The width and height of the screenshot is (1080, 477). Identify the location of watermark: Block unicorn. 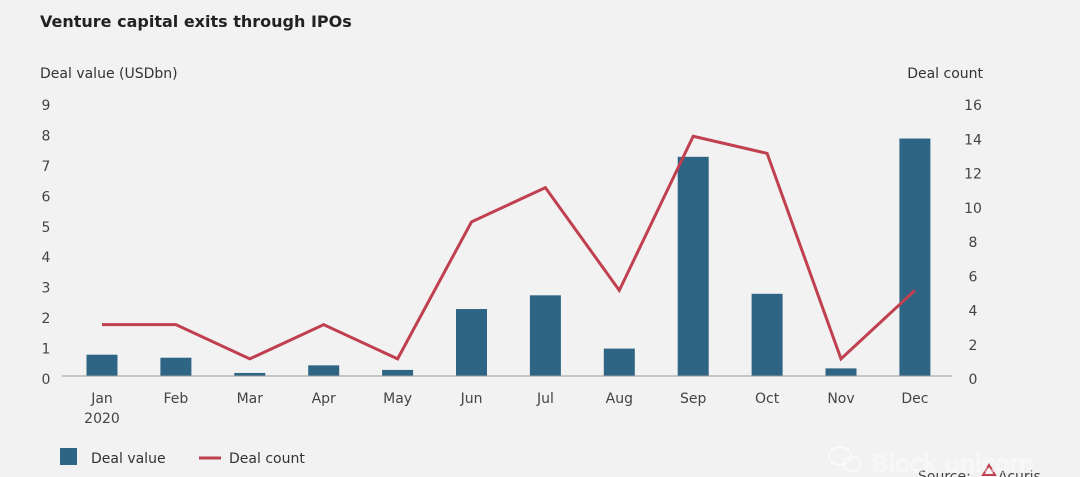
(931, 461).